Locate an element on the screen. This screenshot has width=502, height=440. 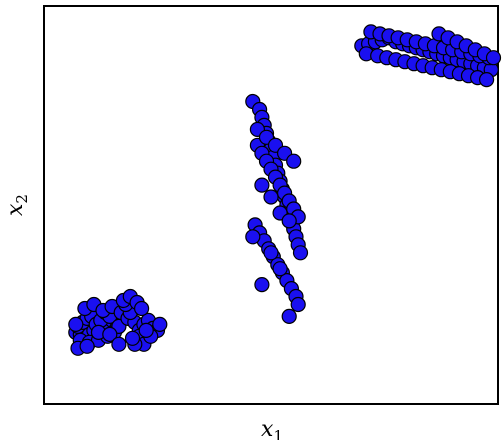
x-axis-label: x1 is located at coordinates (272, 428).